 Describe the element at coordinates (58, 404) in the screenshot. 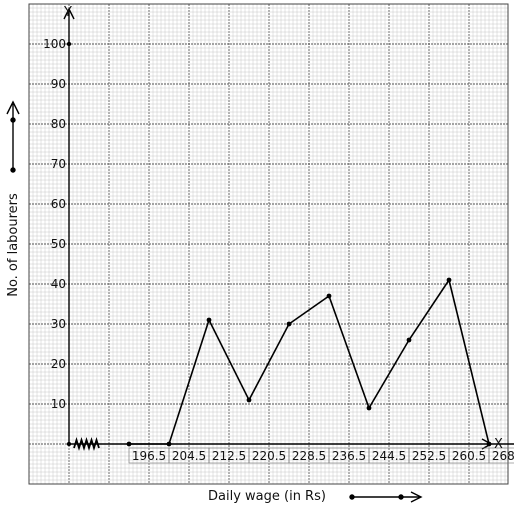

I see `y-tick-label: 10` at that location.